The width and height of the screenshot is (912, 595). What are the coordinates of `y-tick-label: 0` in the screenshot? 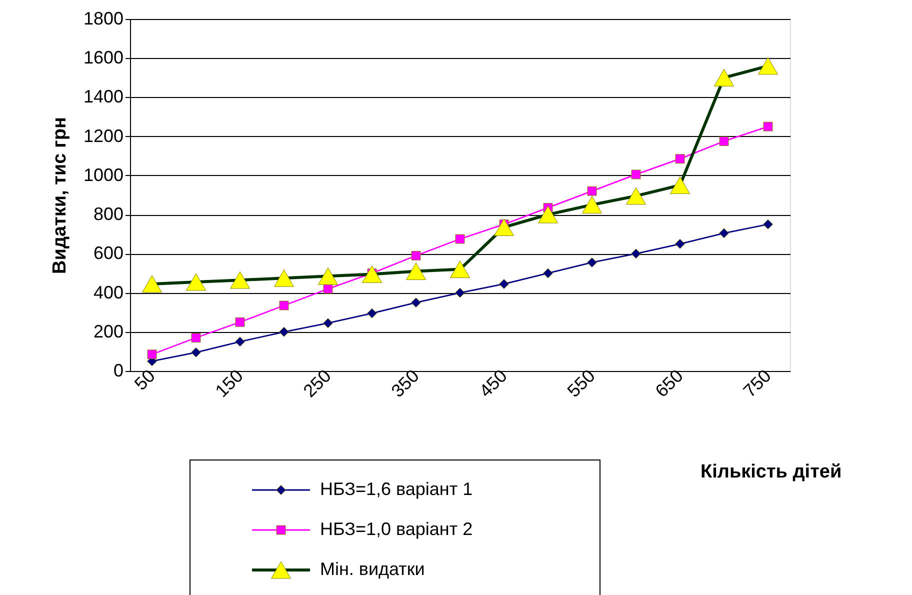 It's located at (118, 370).